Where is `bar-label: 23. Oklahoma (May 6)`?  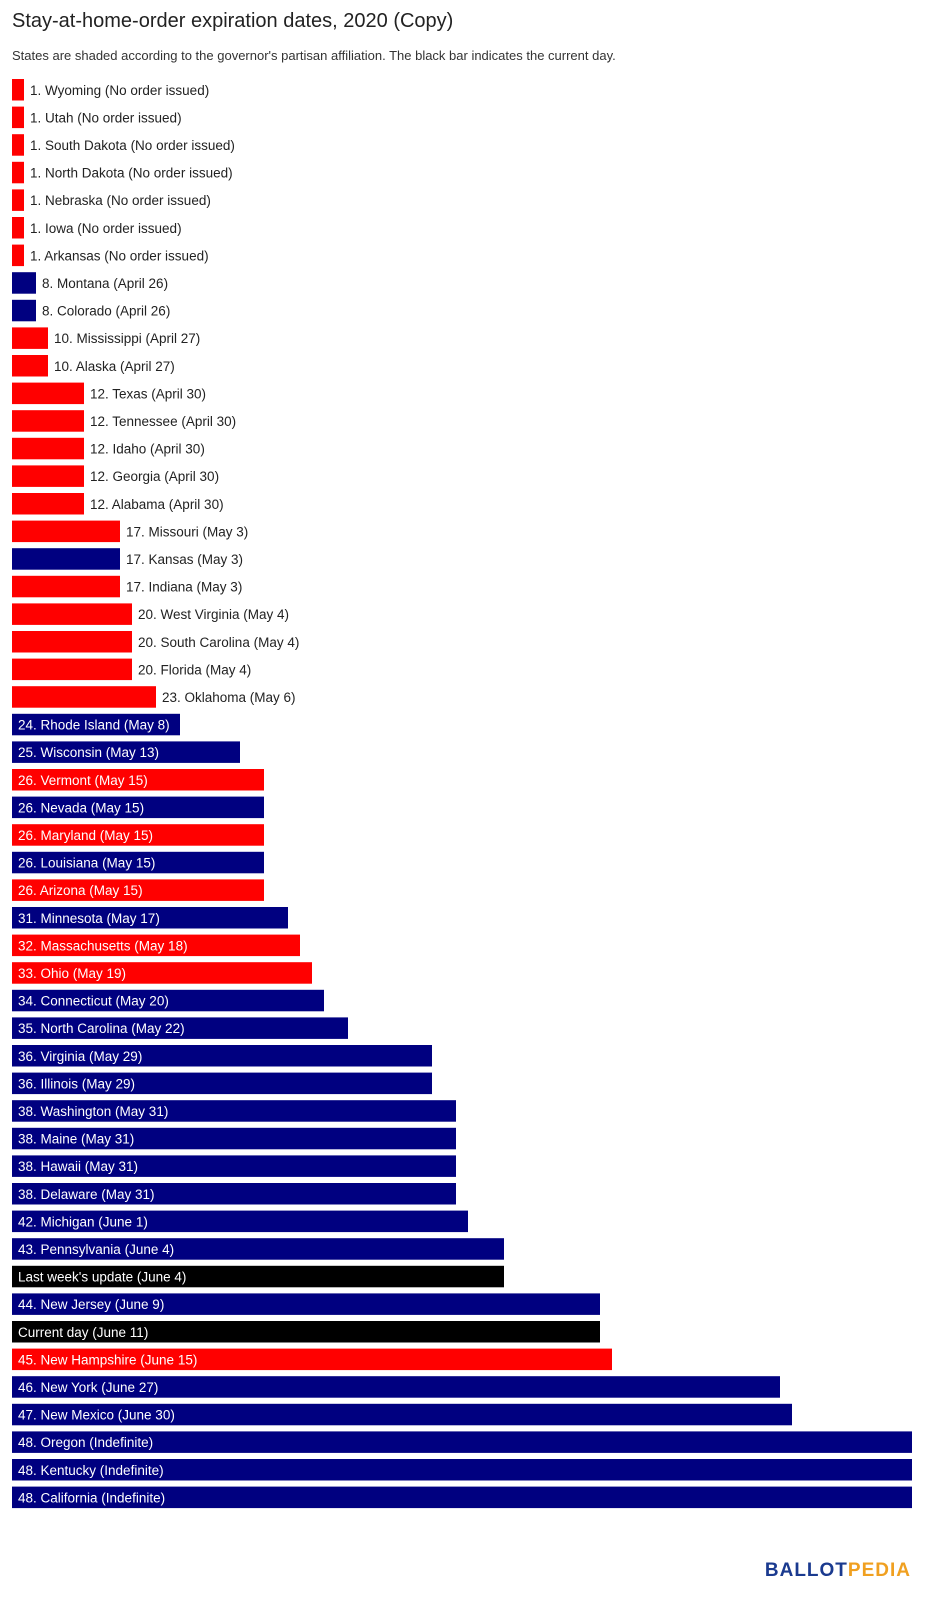
bar-label: 23. Oklahoma (May 6) is located at coordinates (229, 697).